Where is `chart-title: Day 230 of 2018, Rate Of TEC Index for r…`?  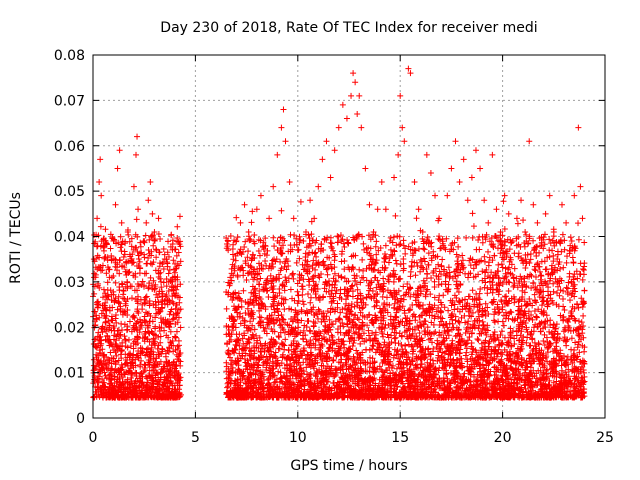
chart-title: Day 230 of 2018, Rate Of TEC Index for r… is located at coordinates (348, 28).